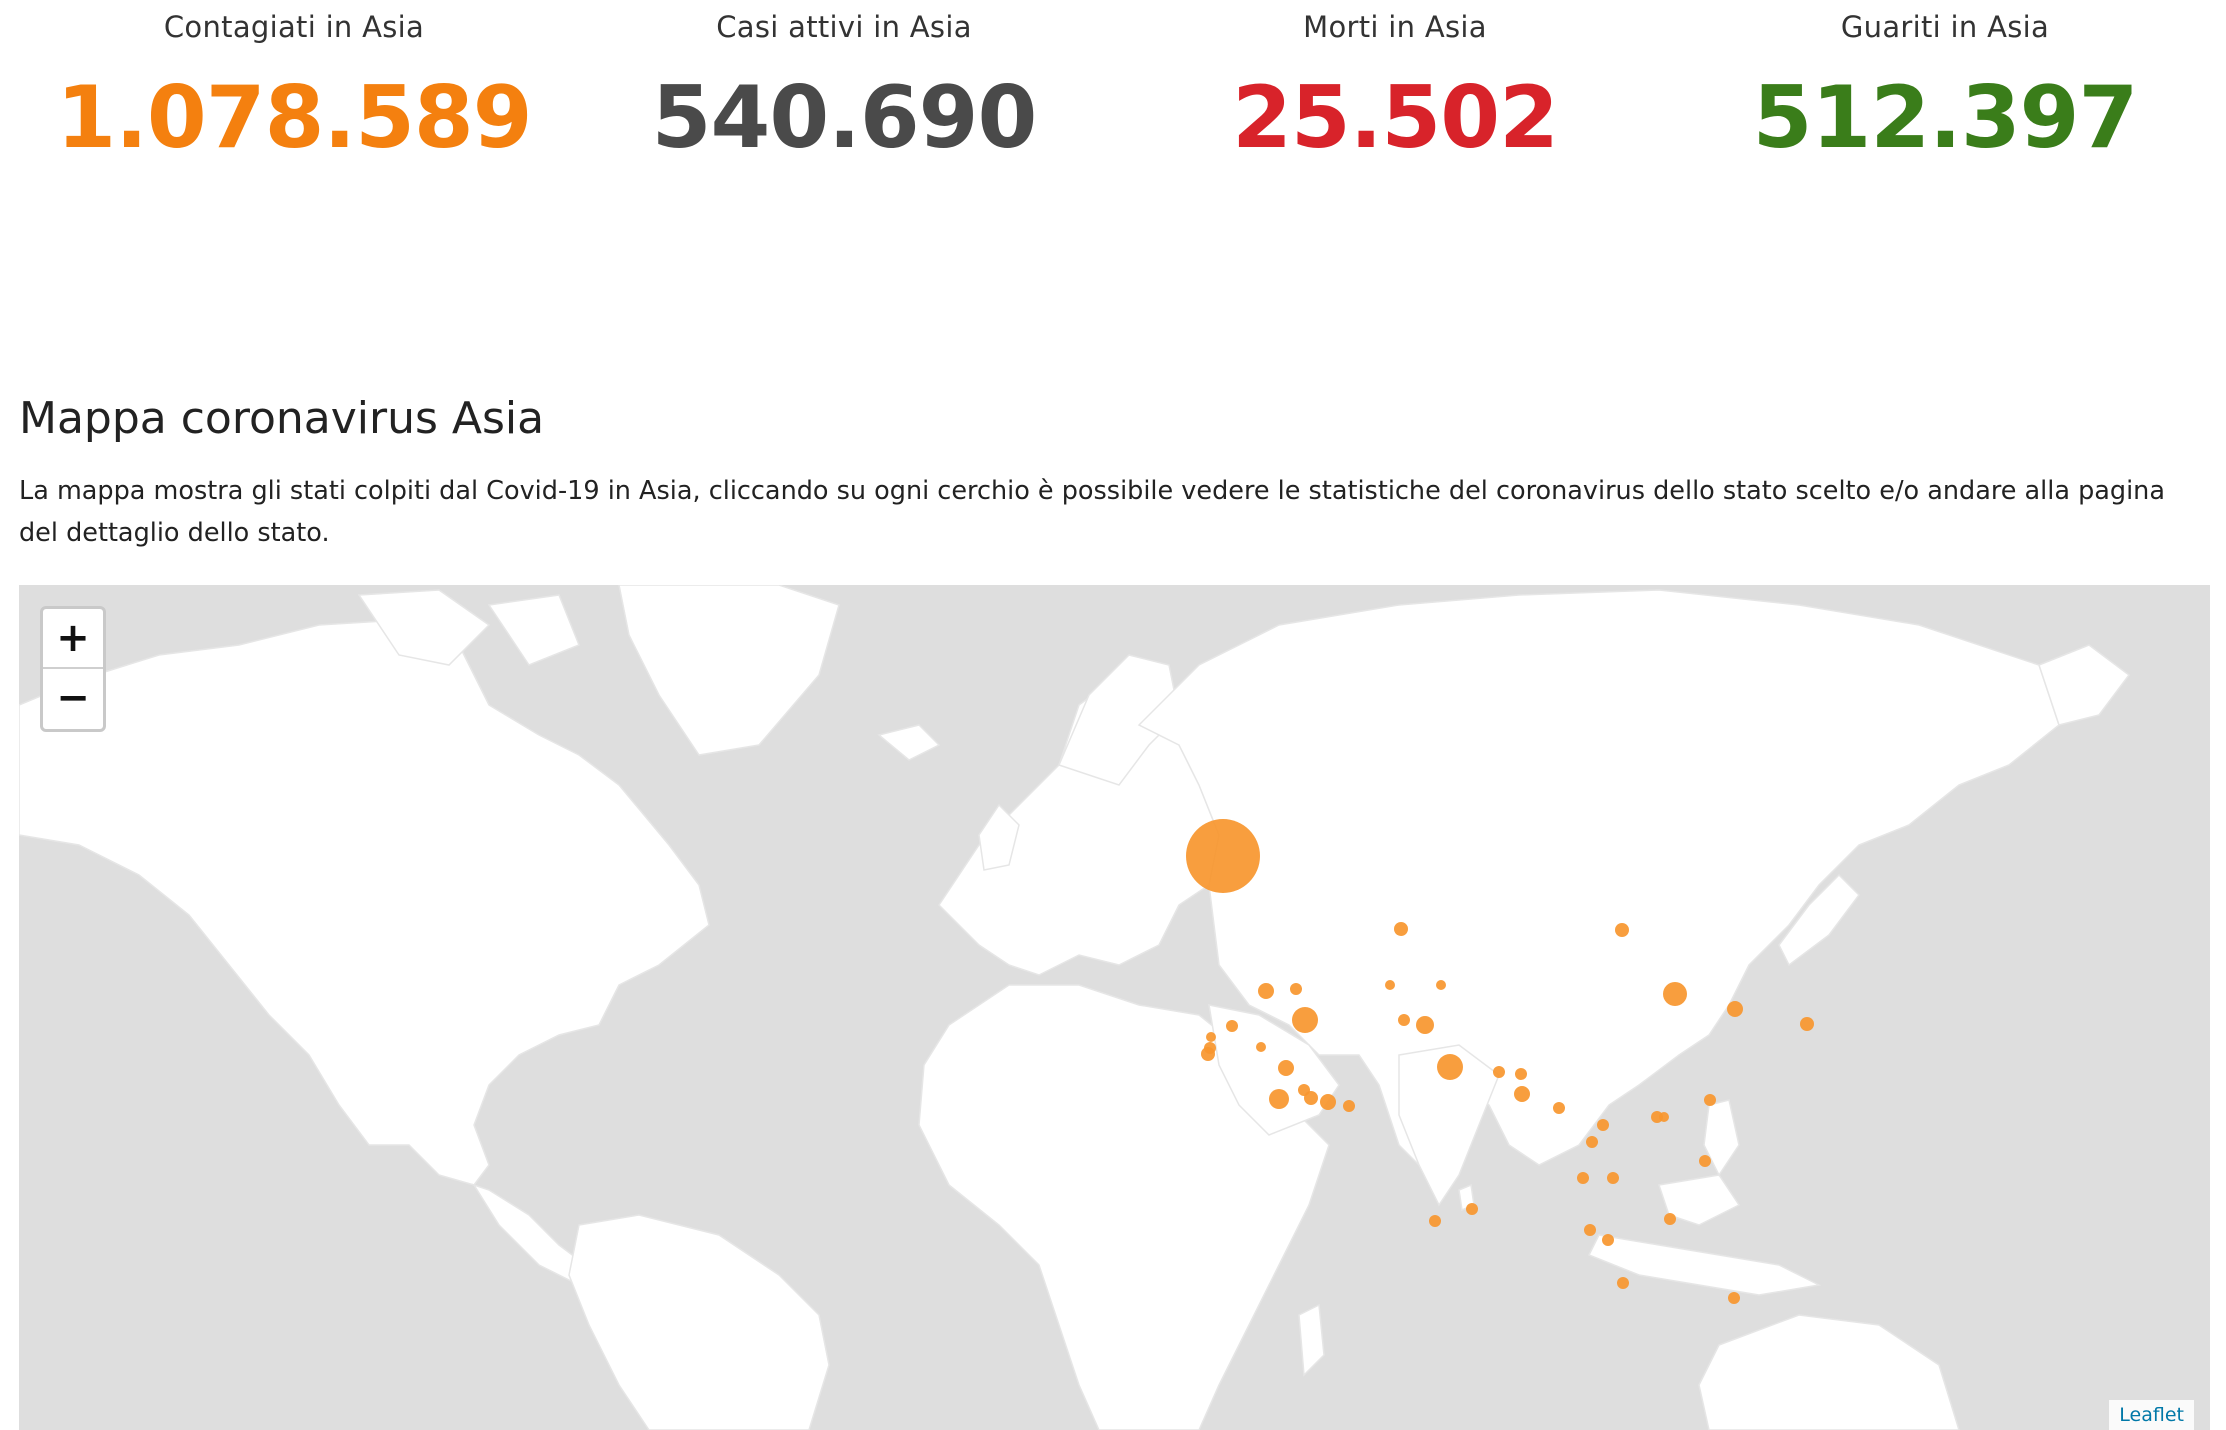 This screenshot has width=2226, height=1430. Describe the element at coordinates (1266, 991) in the screenshot. I see `marker-georgia` at that location.